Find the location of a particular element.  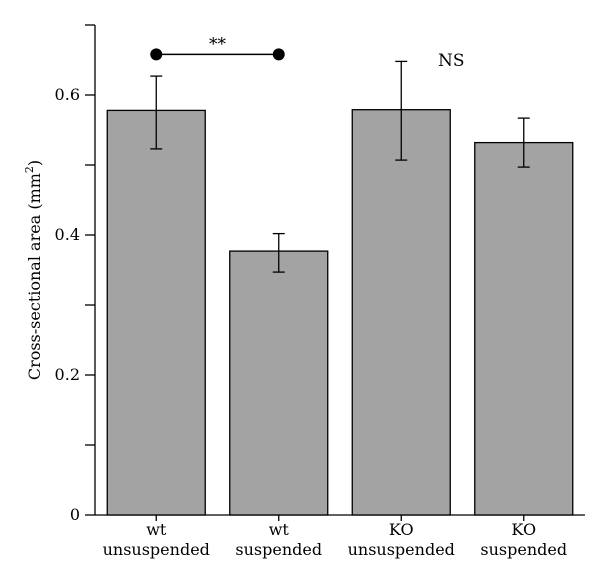

y-tick-label: 0.6 is located at coordinates (67, 94).